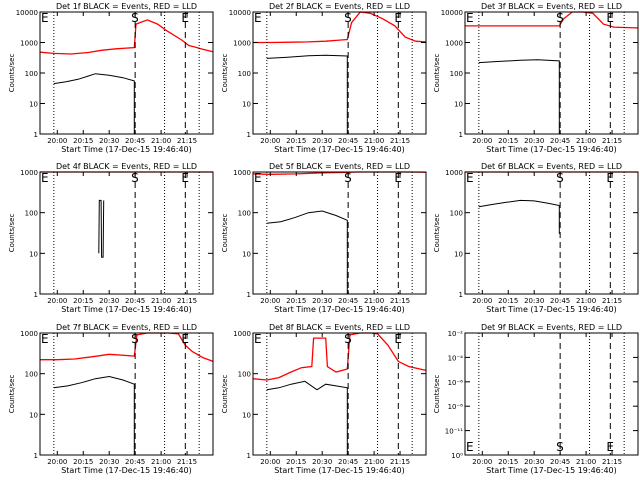  What do you see at coordinates (240, 13) in the screenshot?
I see `y-tick-label: 10000` at bounding box center [240, 13].